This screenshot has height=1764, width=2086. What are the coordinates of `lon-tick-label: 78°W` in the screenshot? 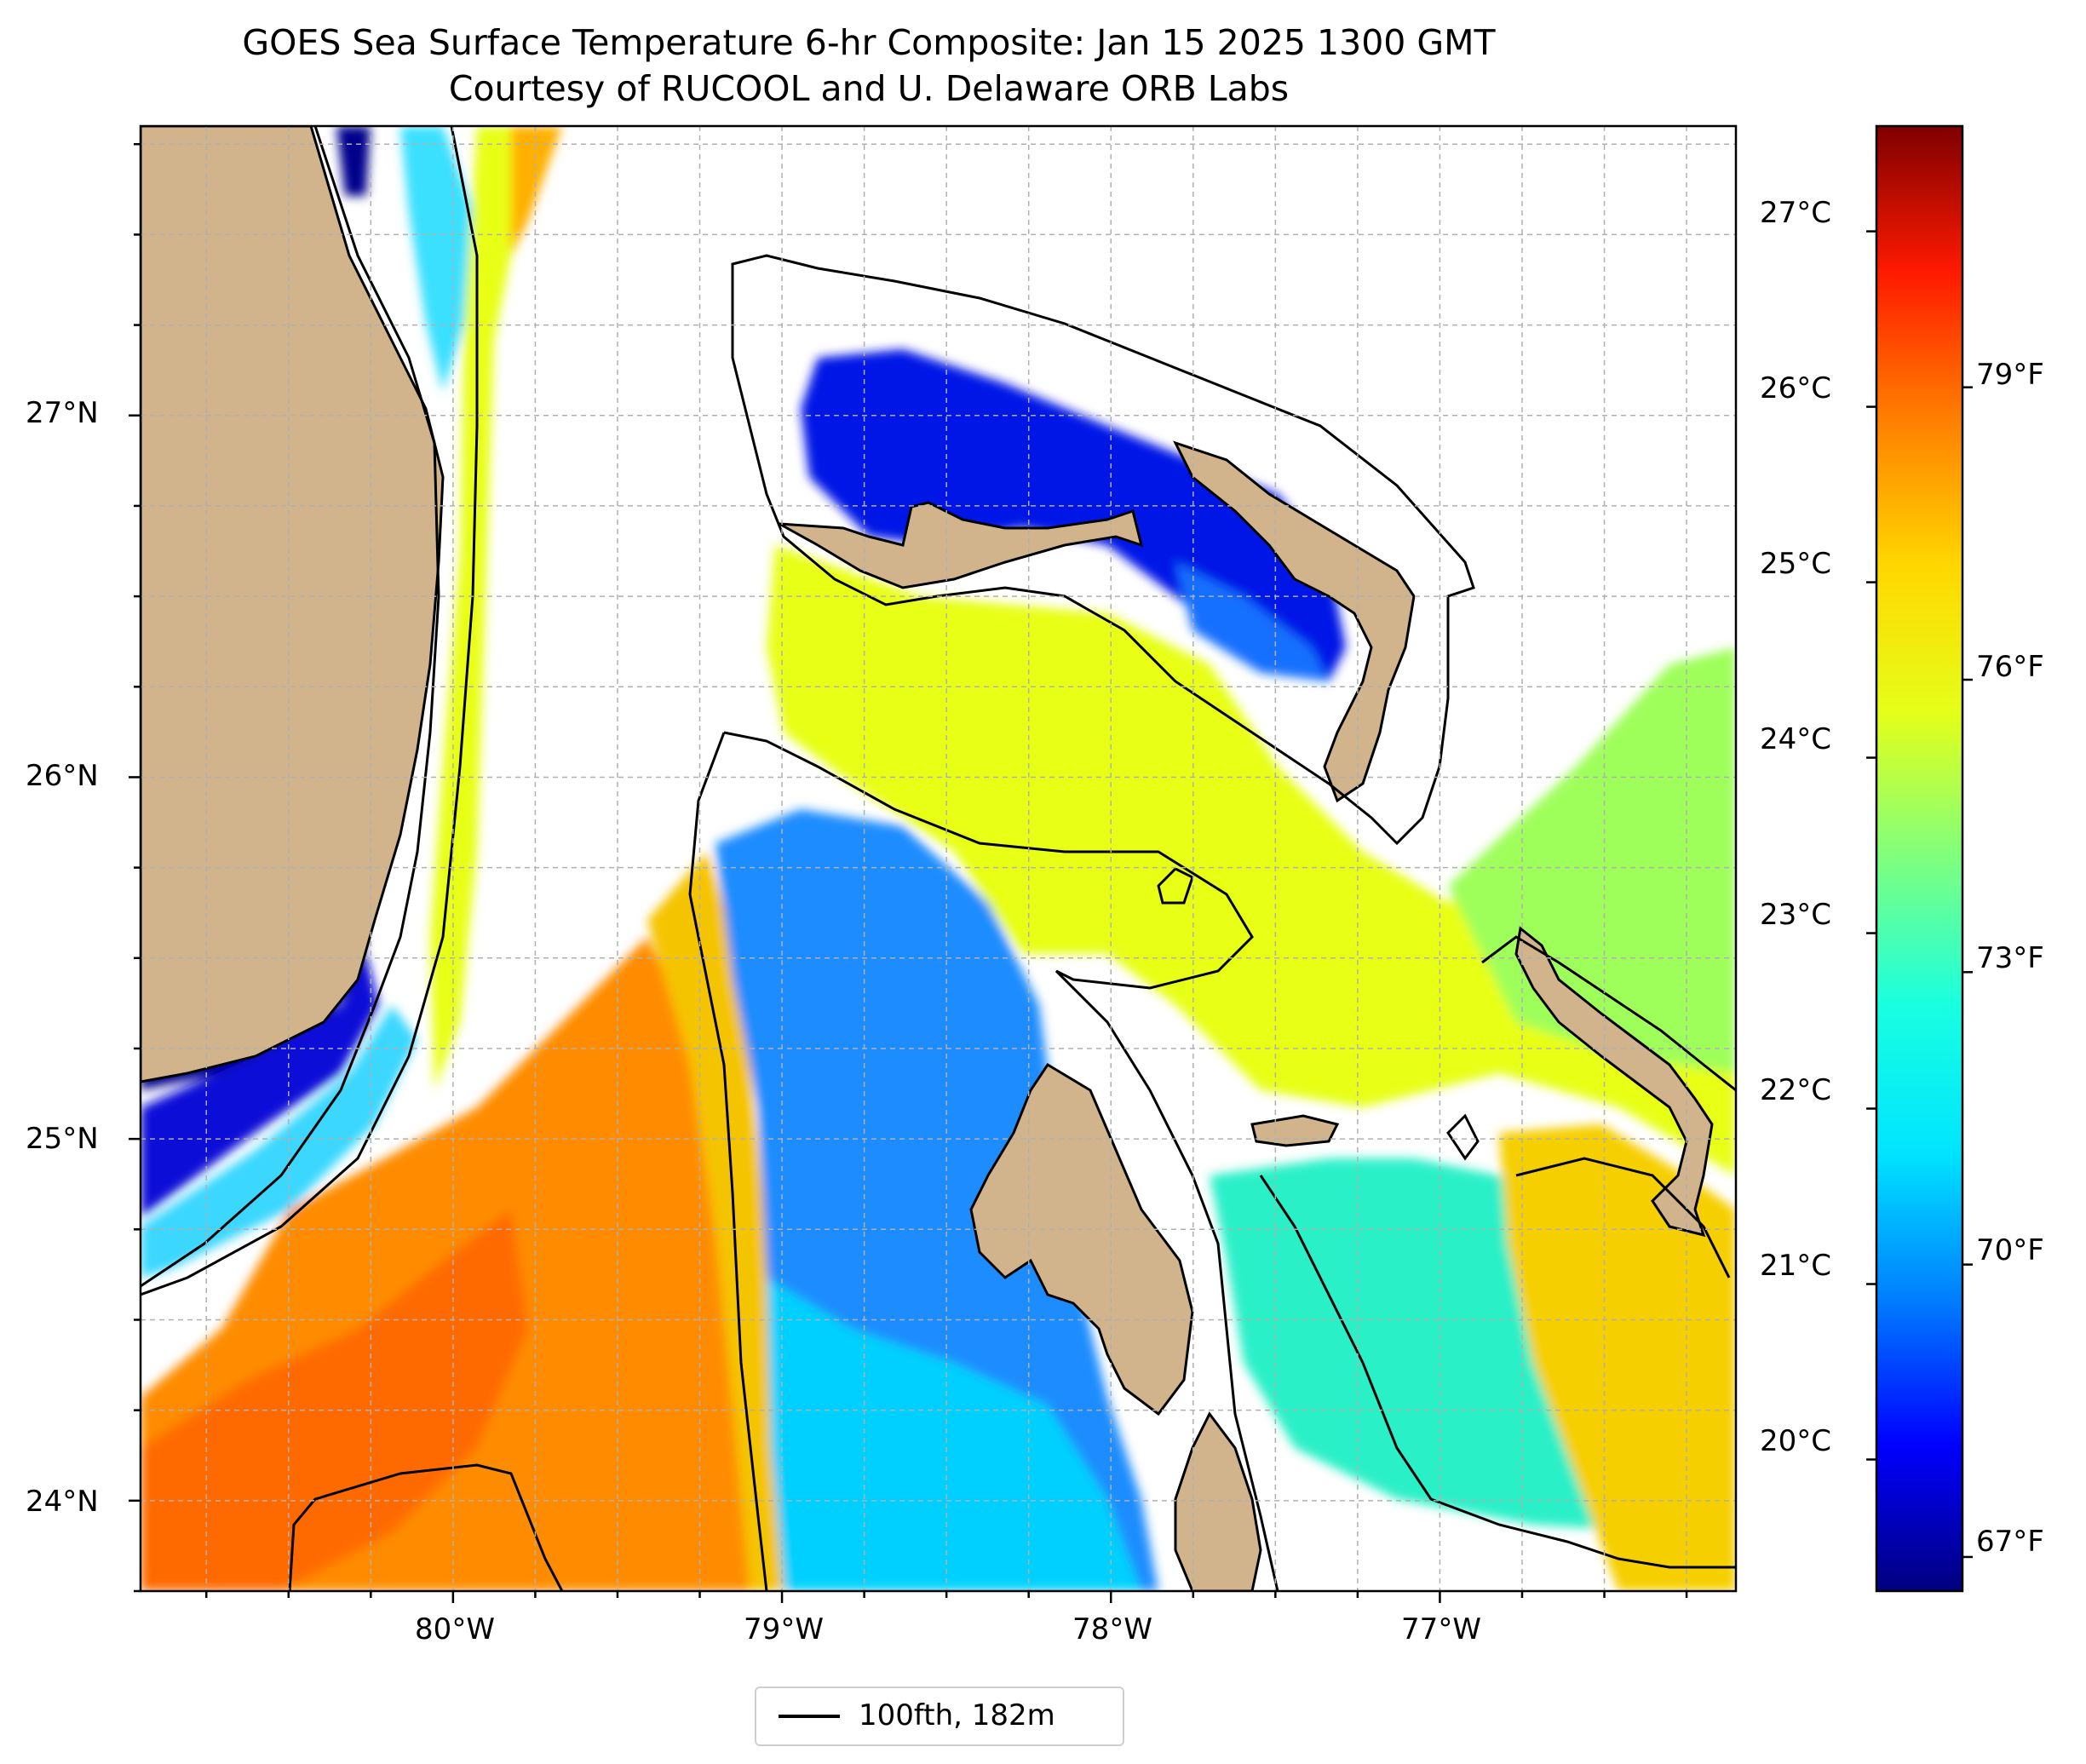 It's located at (1112, 1629).